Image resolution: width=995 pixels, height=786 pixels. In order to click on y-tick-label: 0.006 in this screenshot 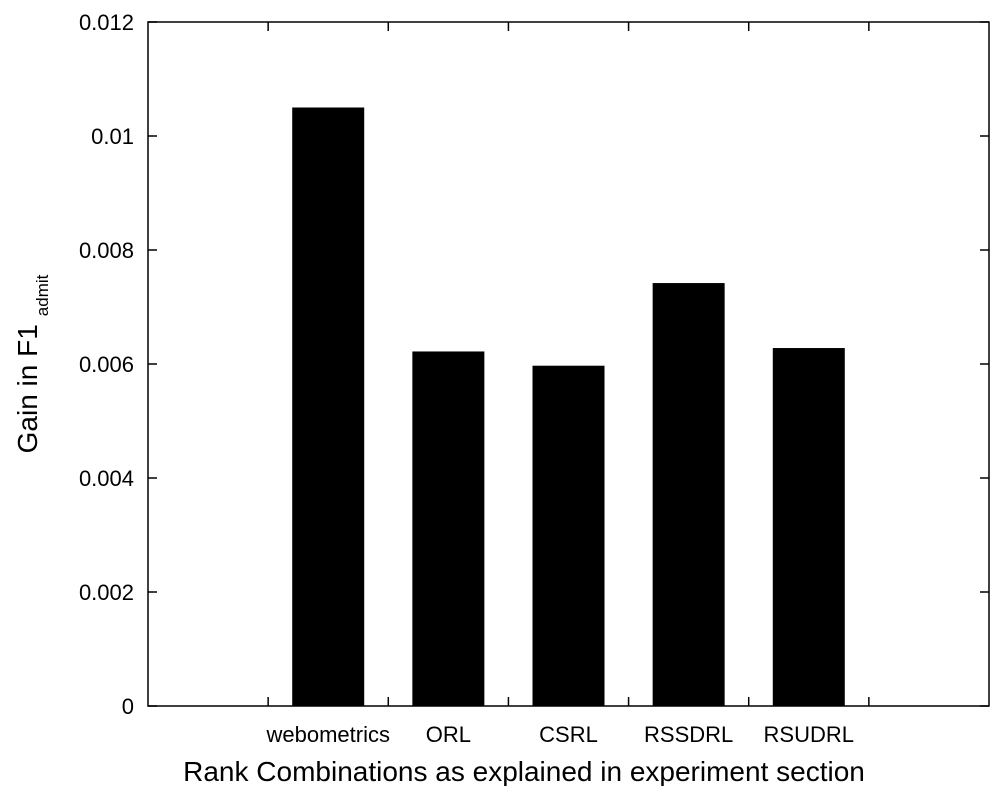, I will do `click(106, 364)`.